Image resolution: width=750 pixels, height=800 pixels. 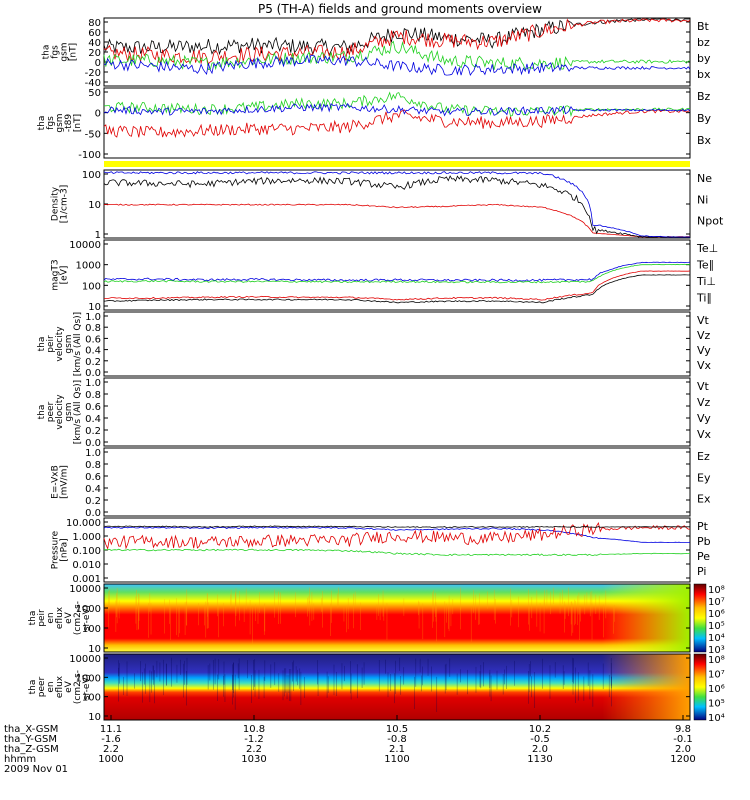 What do you see at coordinates (78, 123) in the screenshot?
I see `fgs_dsl-ylabel: [nT]` at bounding box center [78, 123].